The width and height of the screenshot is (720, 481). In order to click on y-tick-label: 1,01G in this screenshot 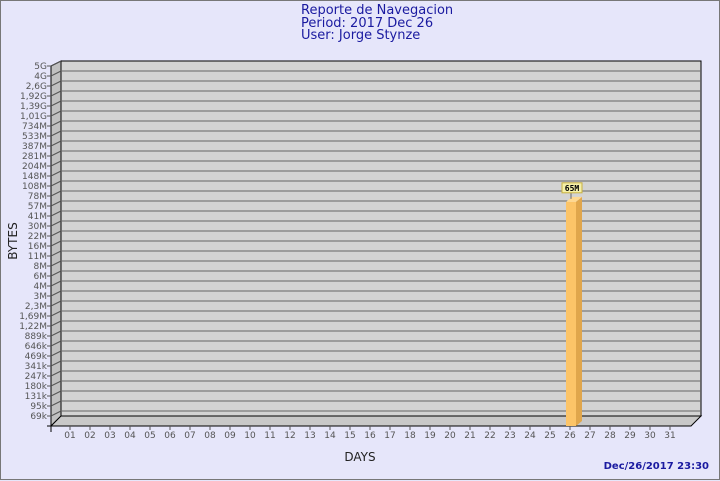, I will do `click(33, 117)`.